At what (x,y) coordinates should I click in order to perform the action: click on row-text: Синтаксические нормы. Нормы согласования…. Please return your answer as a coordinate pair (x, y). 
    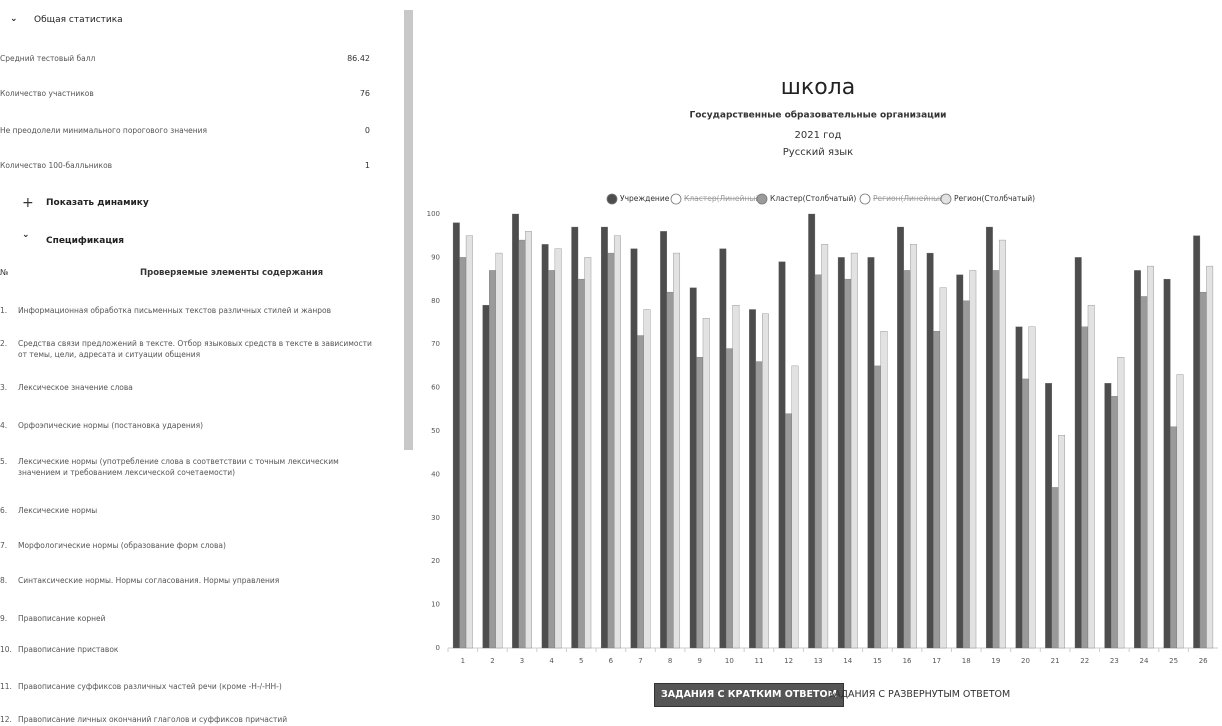
    Looking at the image, I should click on (149, 580).